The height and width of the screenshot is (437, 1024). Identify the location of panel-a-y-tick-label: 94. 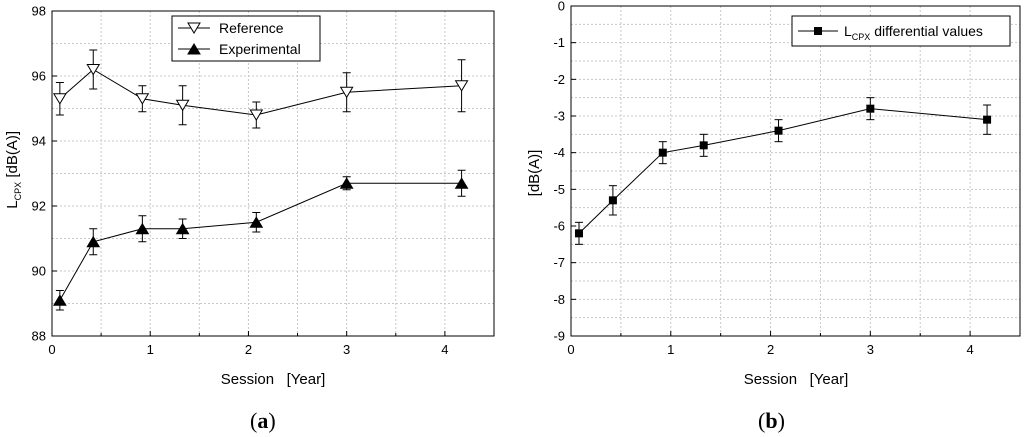
(39, 141).